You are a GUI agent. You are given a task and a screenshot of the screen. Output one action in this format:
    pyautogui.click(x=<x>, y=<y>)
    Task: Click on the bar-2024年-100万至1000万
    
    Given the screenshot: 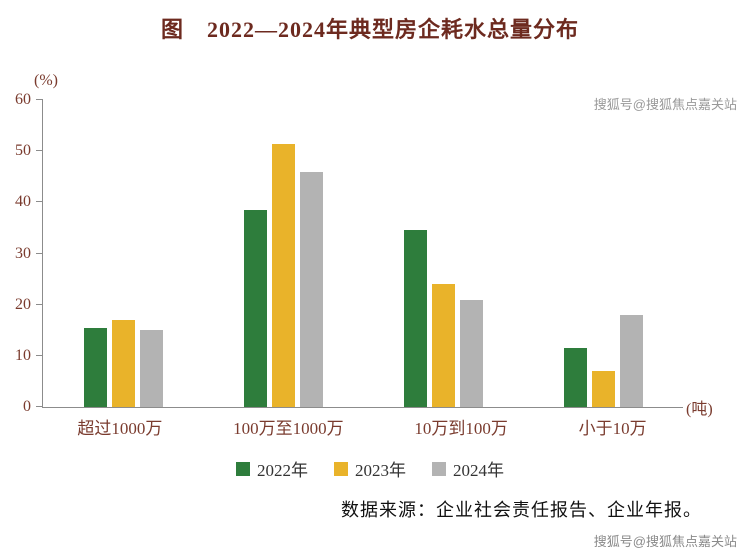 What is the action you would take?
    pyautogui.click(x=311, y=289)
    